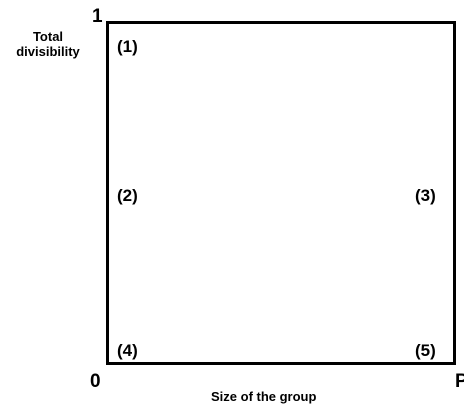 The height and width of the screenshot is (408, 464). I want to click on region-label-2: (2), so click(127, 195).